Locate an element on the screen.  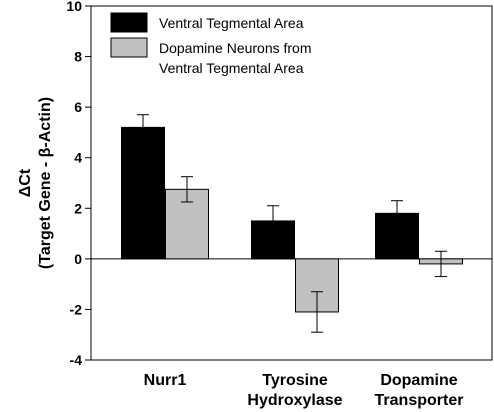
legend-label-dopamine-neurons-line2: Ventral Tegmental Area is located at coordinates (231, 68).